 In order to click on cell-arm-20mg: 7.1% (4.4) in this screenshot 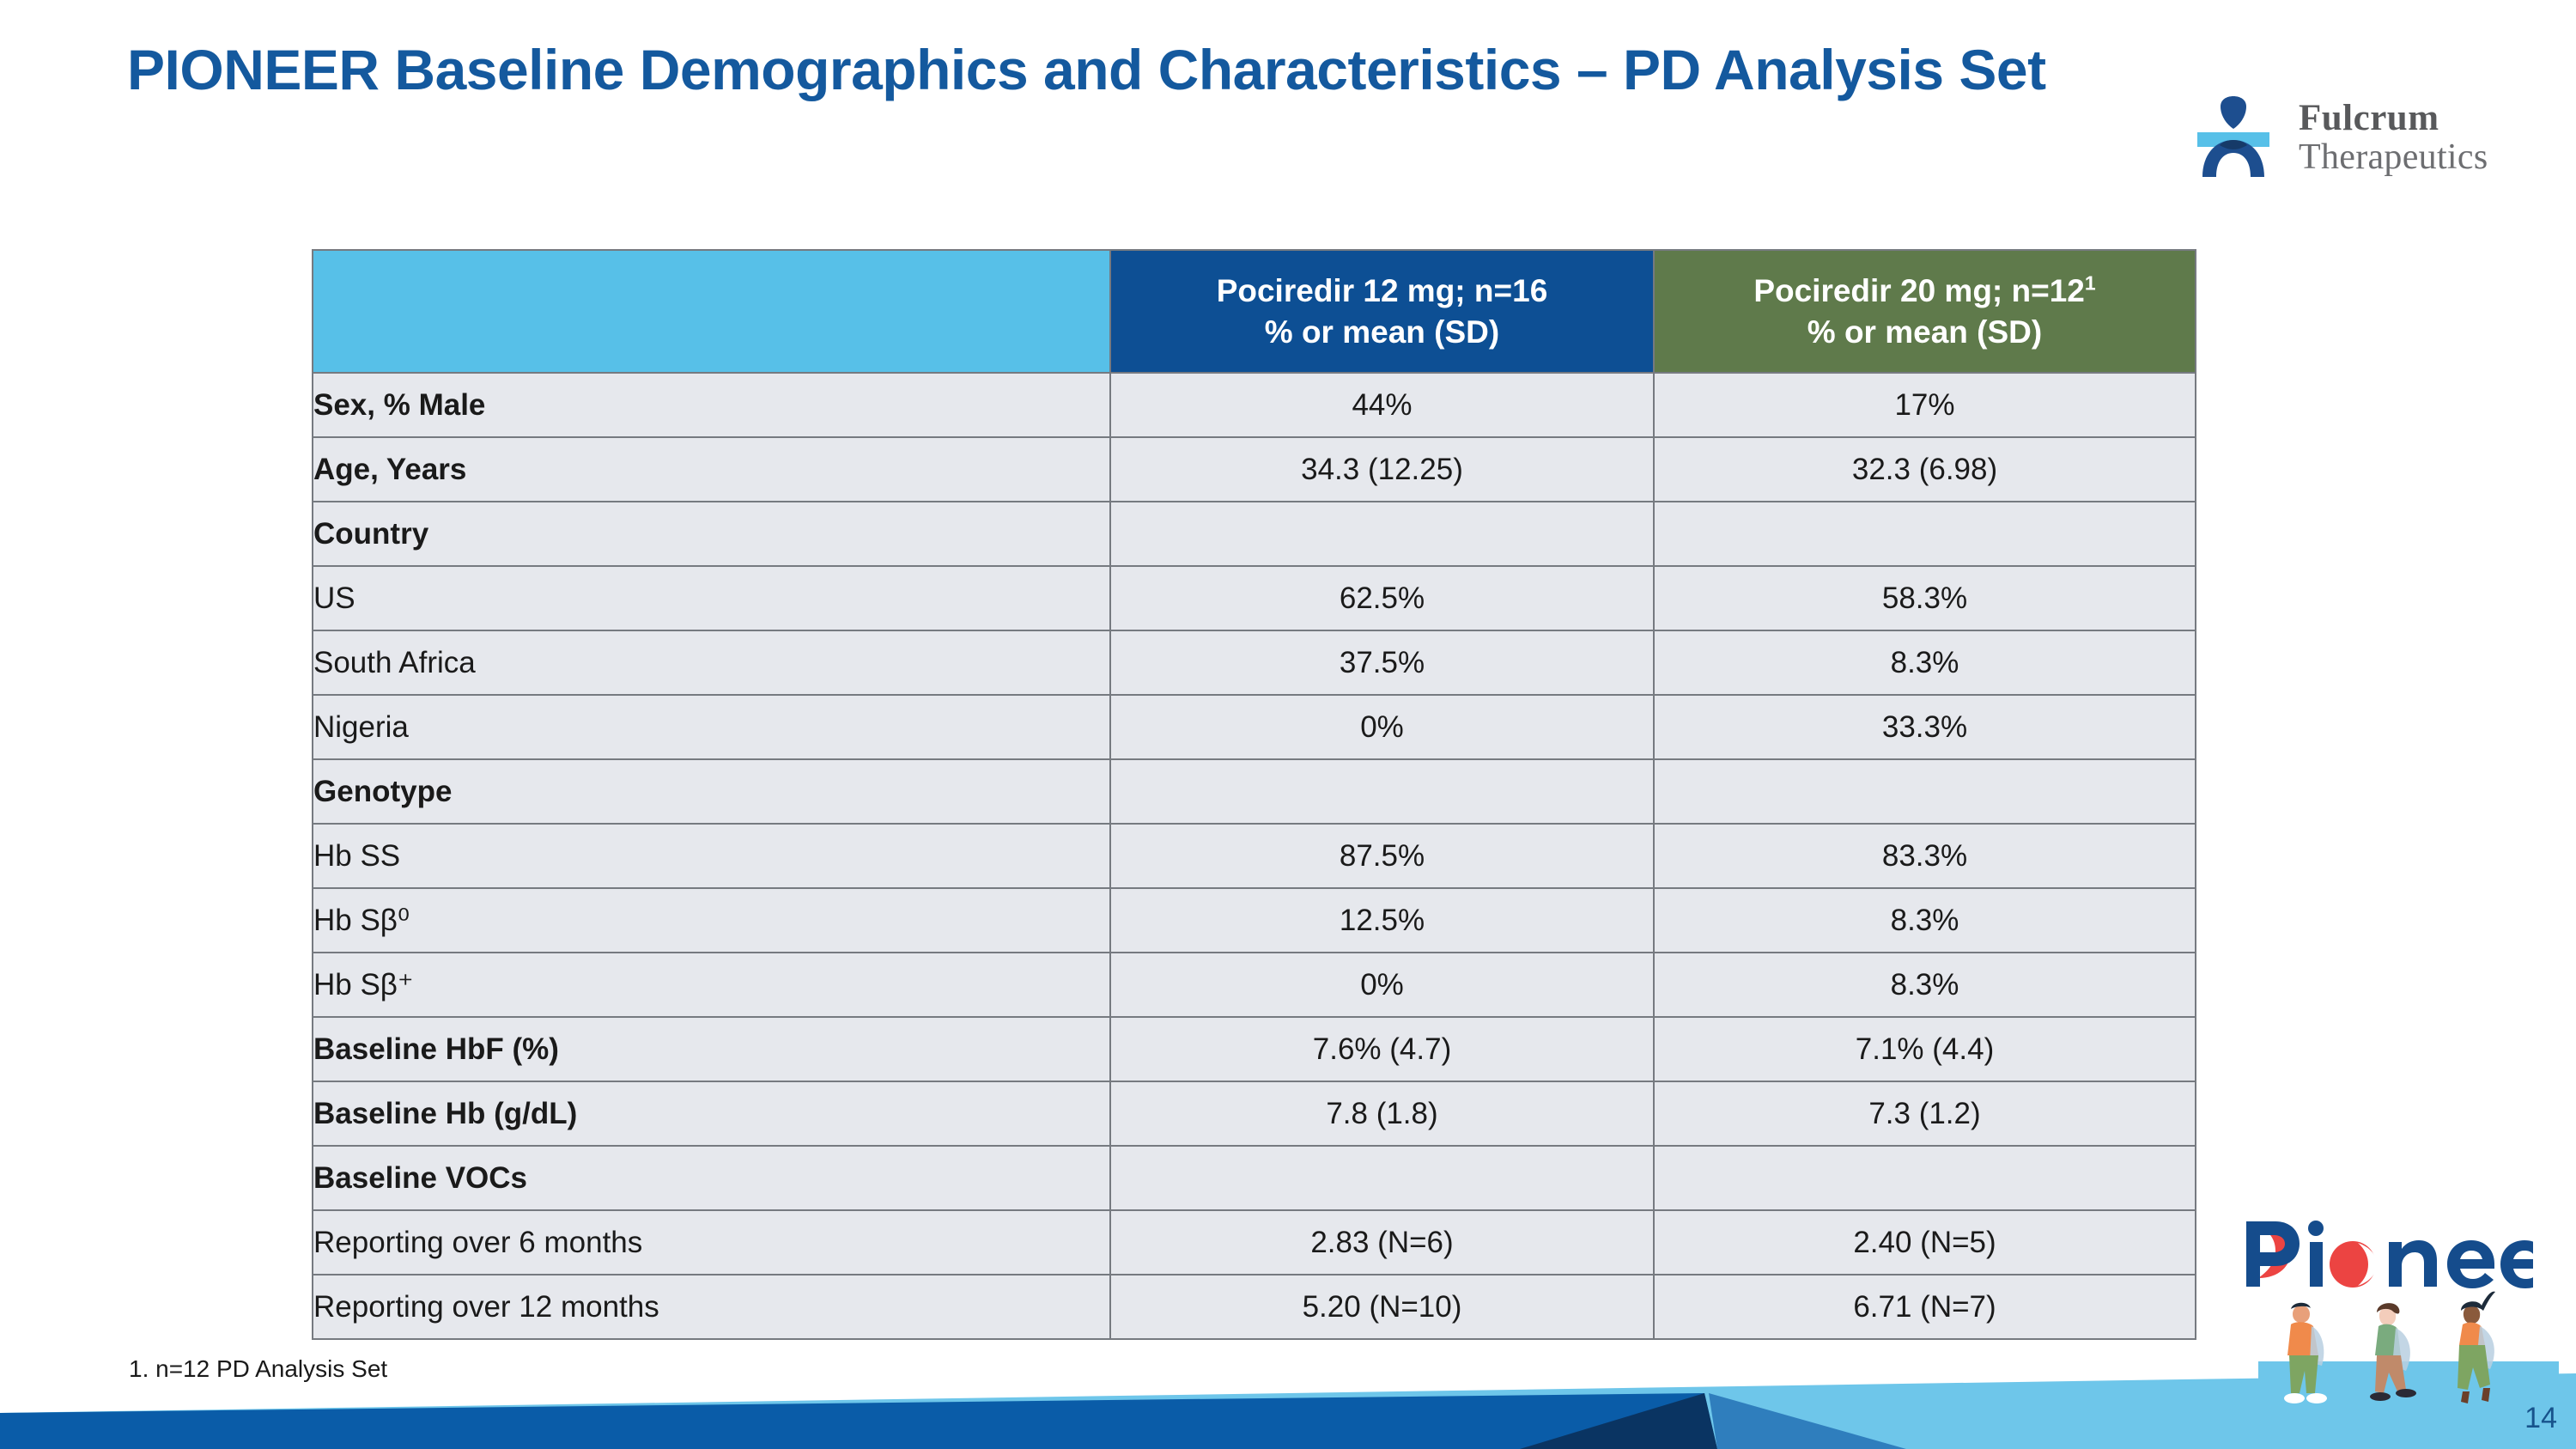, I will do `click(1924, 1049)`.